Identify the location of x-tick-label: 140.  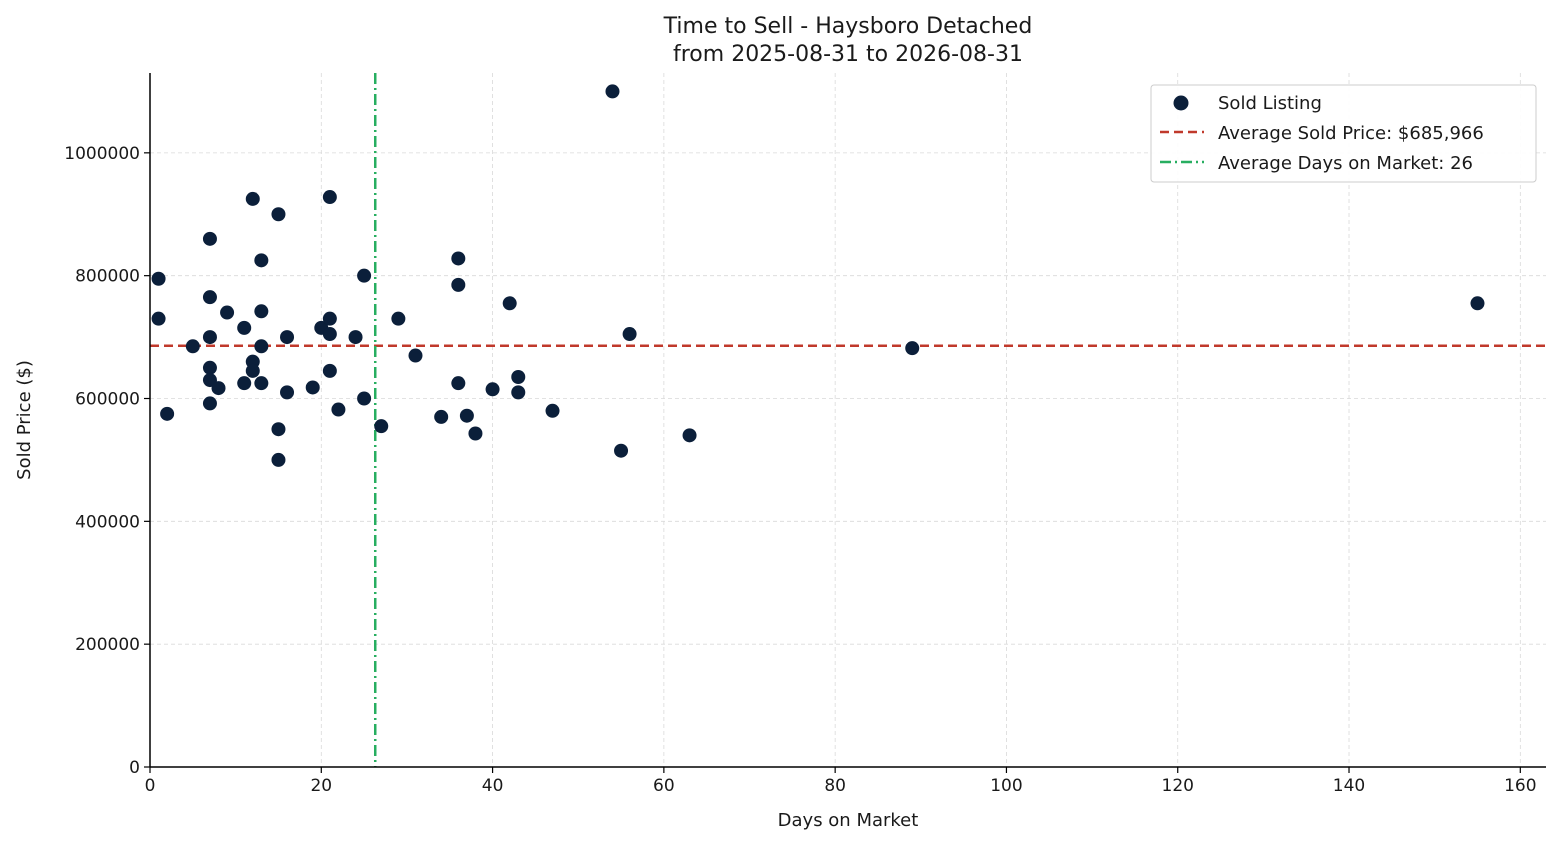
(1349, 786).